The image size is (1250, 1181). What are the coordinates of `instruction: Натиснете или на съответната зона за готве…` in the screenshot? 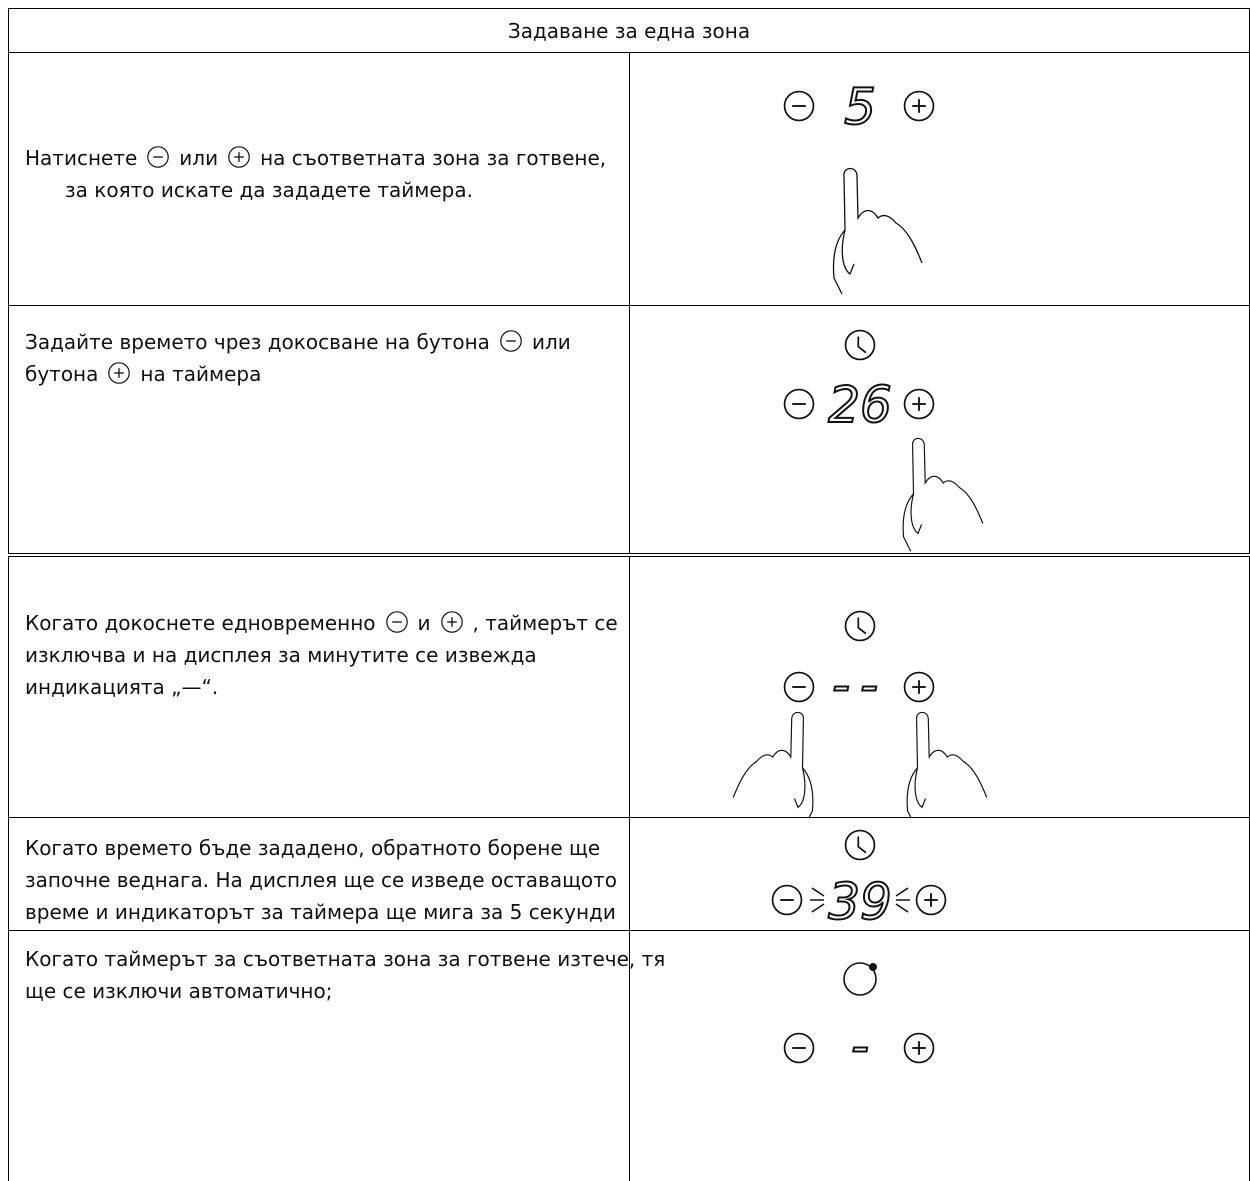 It's located at (319, 179).